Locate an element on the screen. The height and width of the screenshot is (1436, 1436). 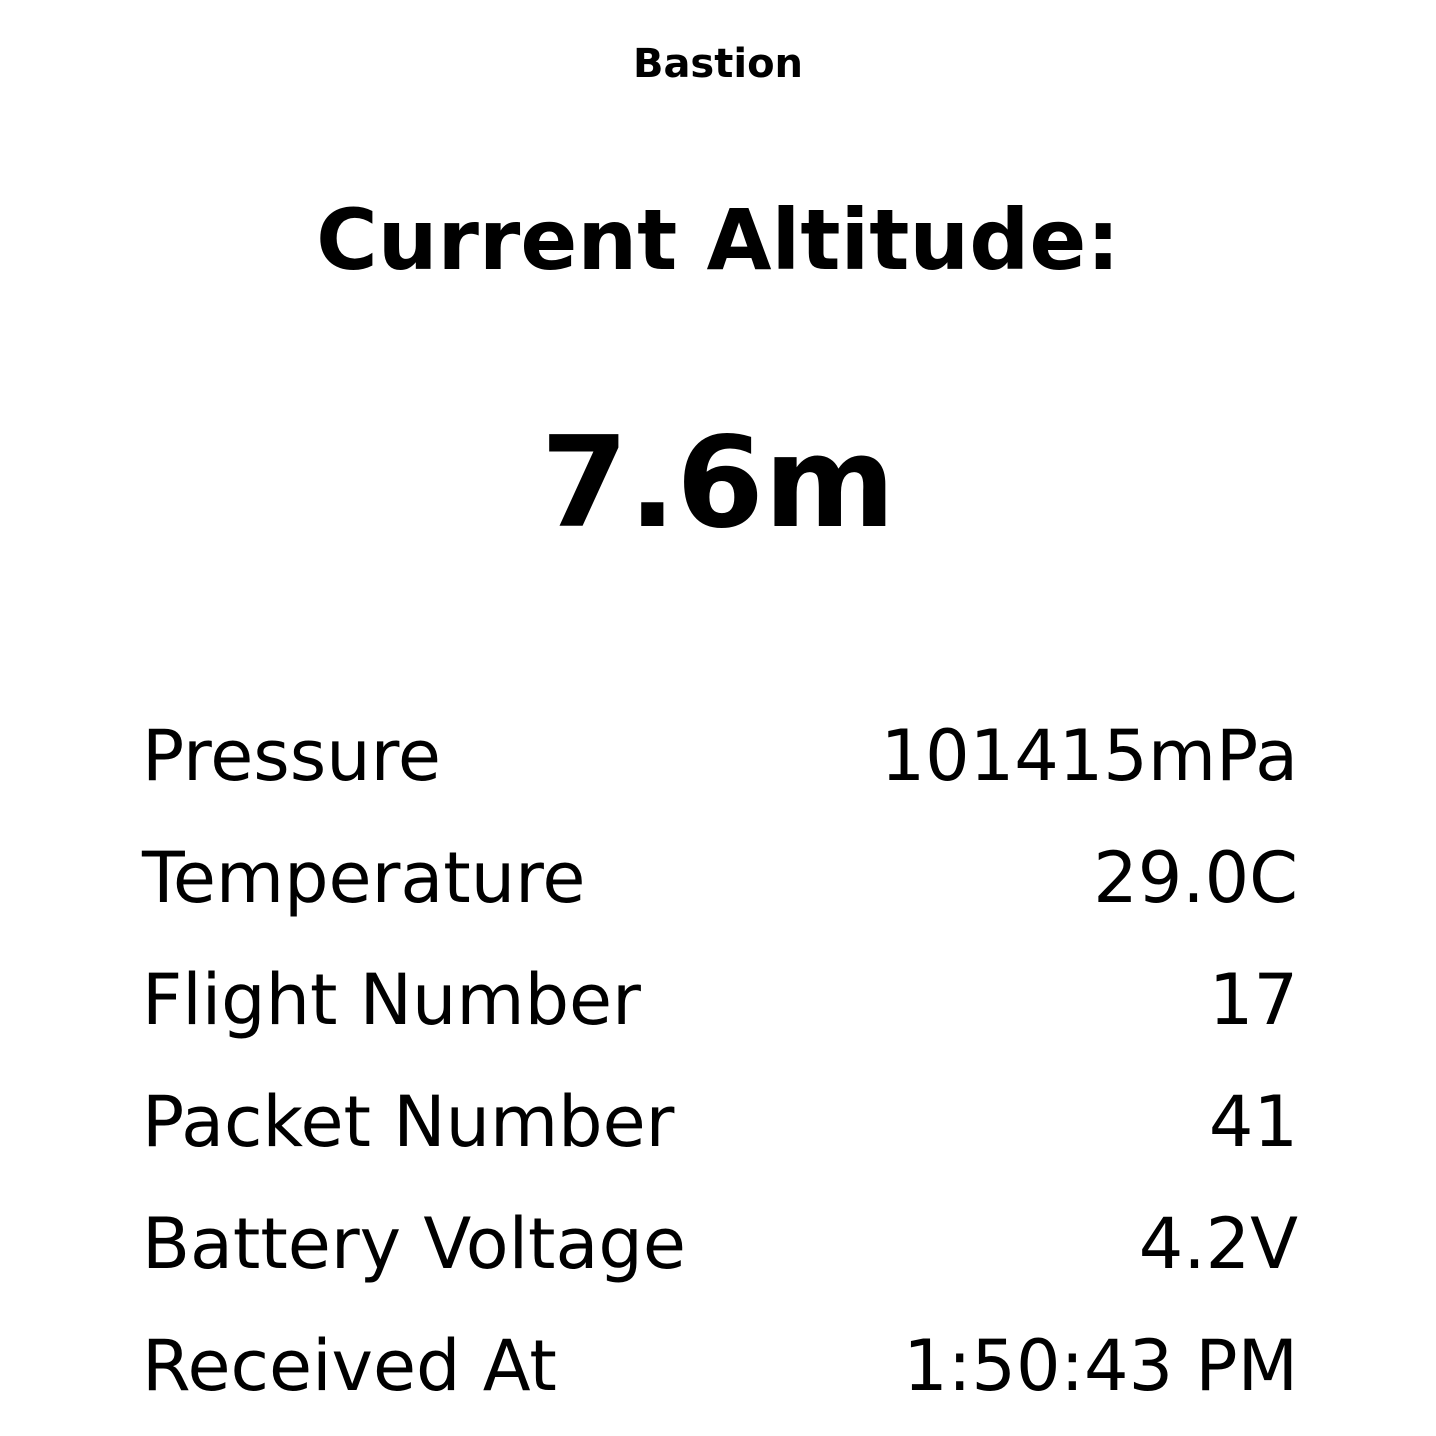
reading-label: Battery Voltage is located at coordinates (414, 1244).